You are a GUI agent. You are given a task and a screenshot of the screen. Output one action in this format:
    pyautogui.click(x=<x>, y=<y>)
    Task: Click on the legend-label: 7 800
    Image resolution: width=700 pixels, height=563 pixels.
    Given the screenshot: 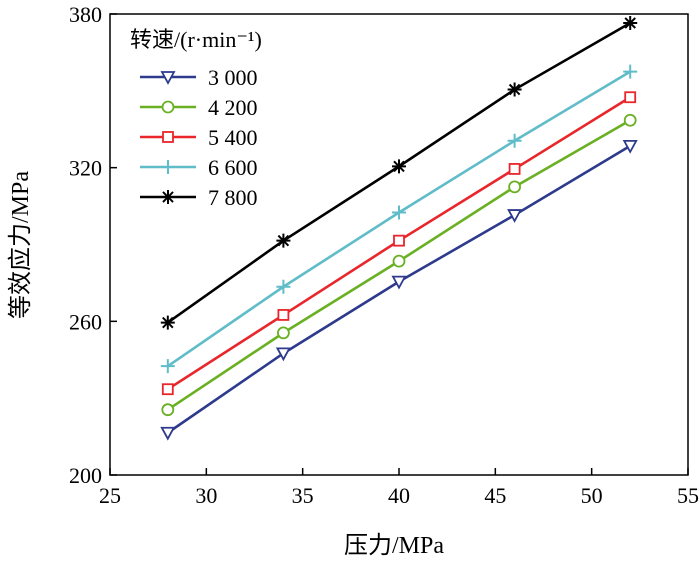 What is the action you would take?
    pyautogui.click(x=233, y=197)
    